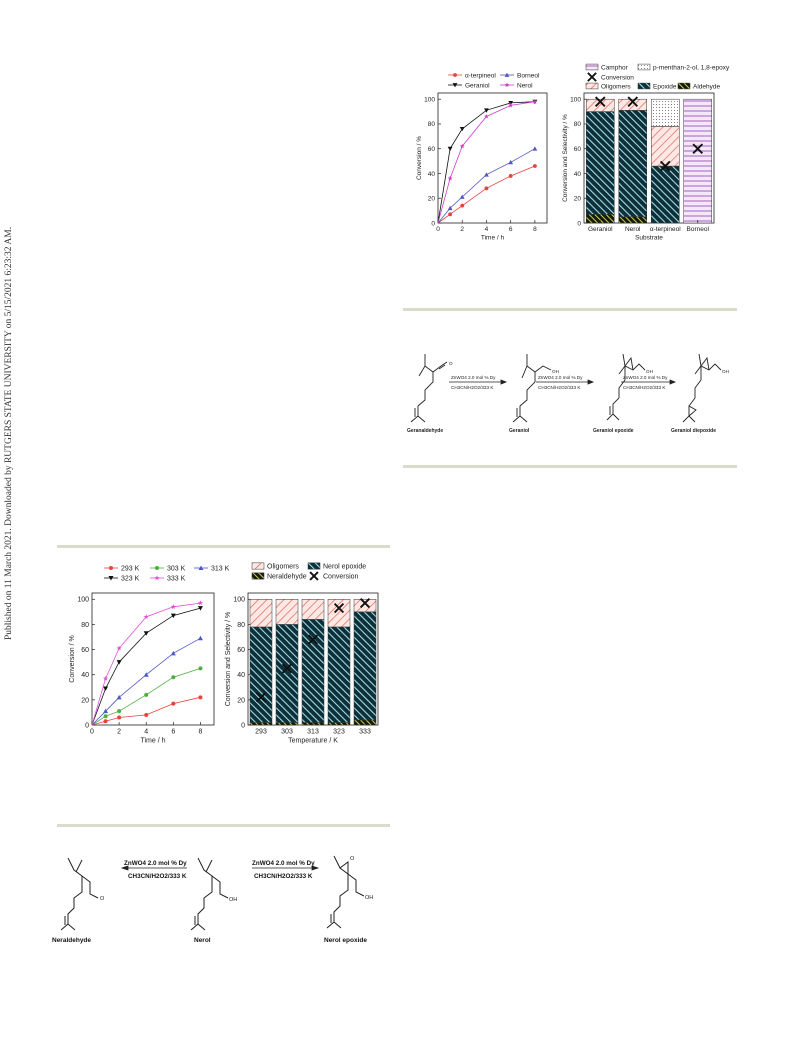 This screenshot has width=793, height=1039. What do you see at coordinates (283, 863) in the screenshot?
I see `scheme2-arrow2-cond-top: ZnWO4 2.0 mol % Dy` at bounding box center [283, 863].